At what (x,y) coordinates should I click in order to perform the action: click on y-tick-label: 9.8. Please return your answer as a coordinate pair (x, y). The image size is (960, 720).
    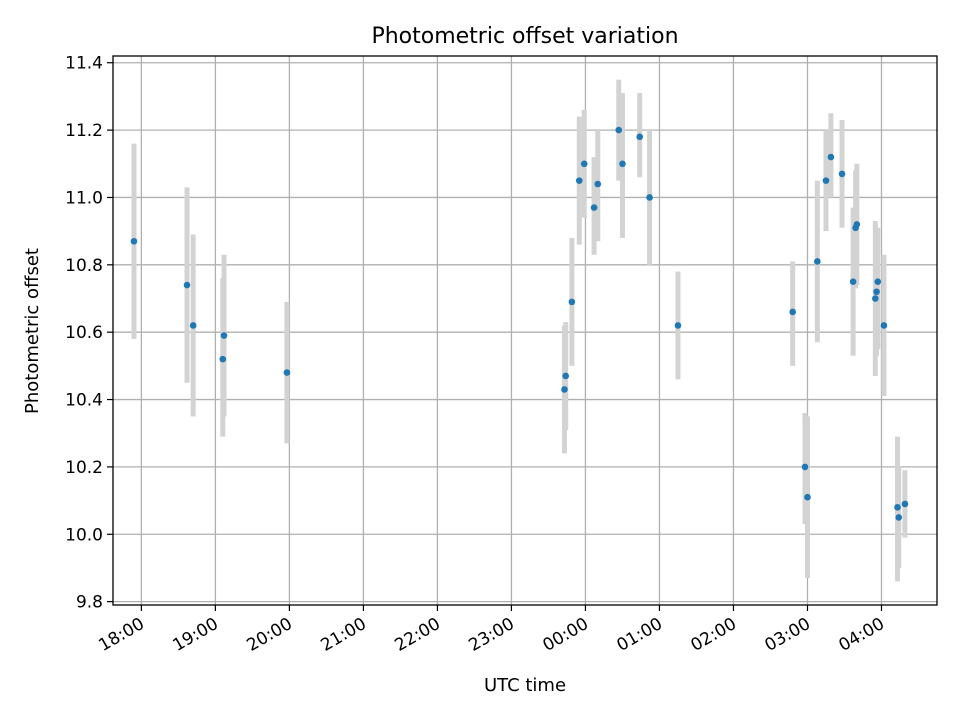
    Looking at the image, I should click on (89, 603).